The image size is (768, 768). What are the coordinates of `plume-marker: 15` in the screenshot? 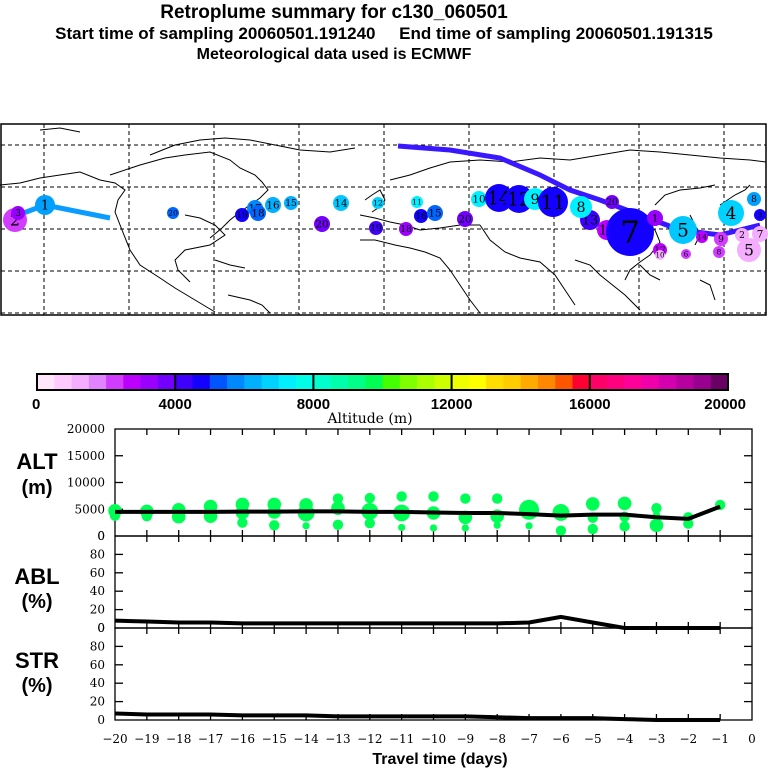 It's located at (435, 213).